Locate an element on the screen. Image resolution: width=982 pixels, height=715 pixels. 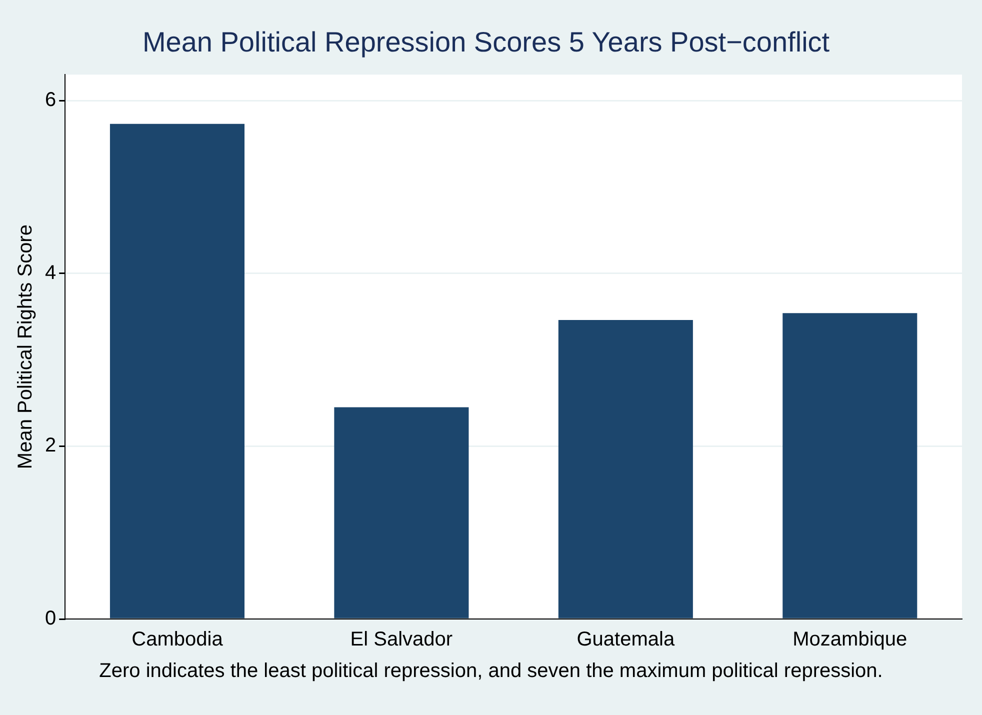
x-tick-label: El Salvador is located at coordinates (401, 639).